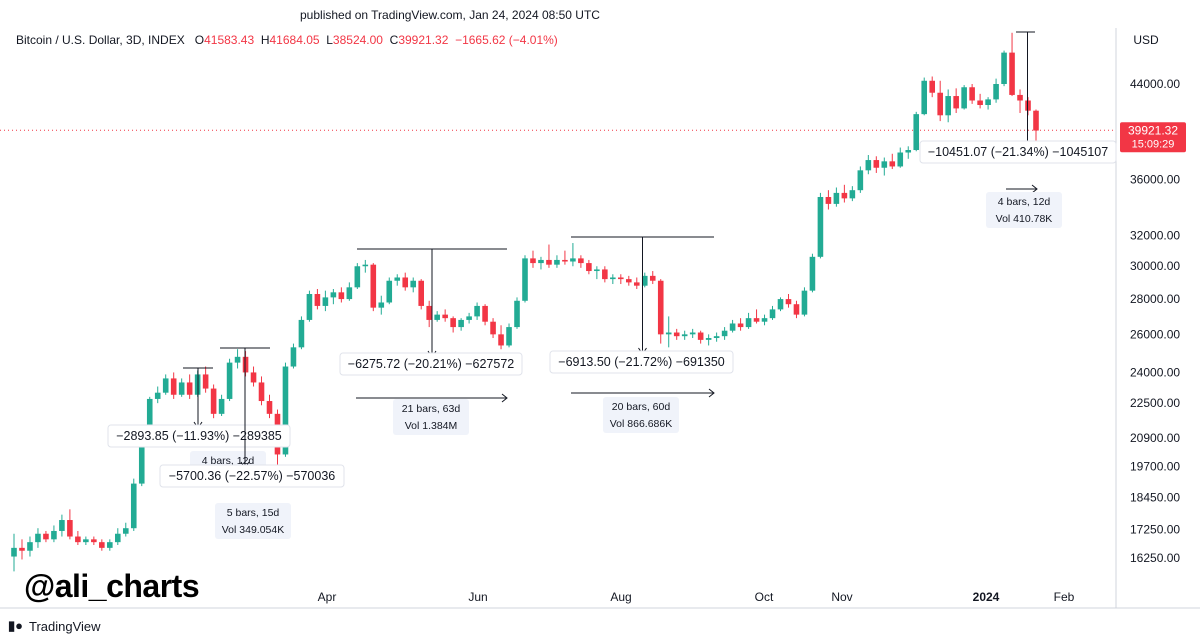  I want to click on y-tick-label-4: 28000.00, so click(1155, 299).